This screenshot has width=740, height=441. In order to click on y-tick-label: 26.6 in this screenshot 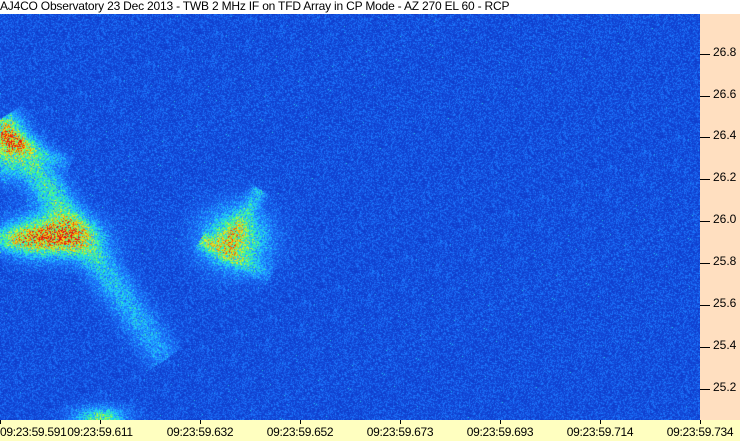, I will do `click(725, 93)`.